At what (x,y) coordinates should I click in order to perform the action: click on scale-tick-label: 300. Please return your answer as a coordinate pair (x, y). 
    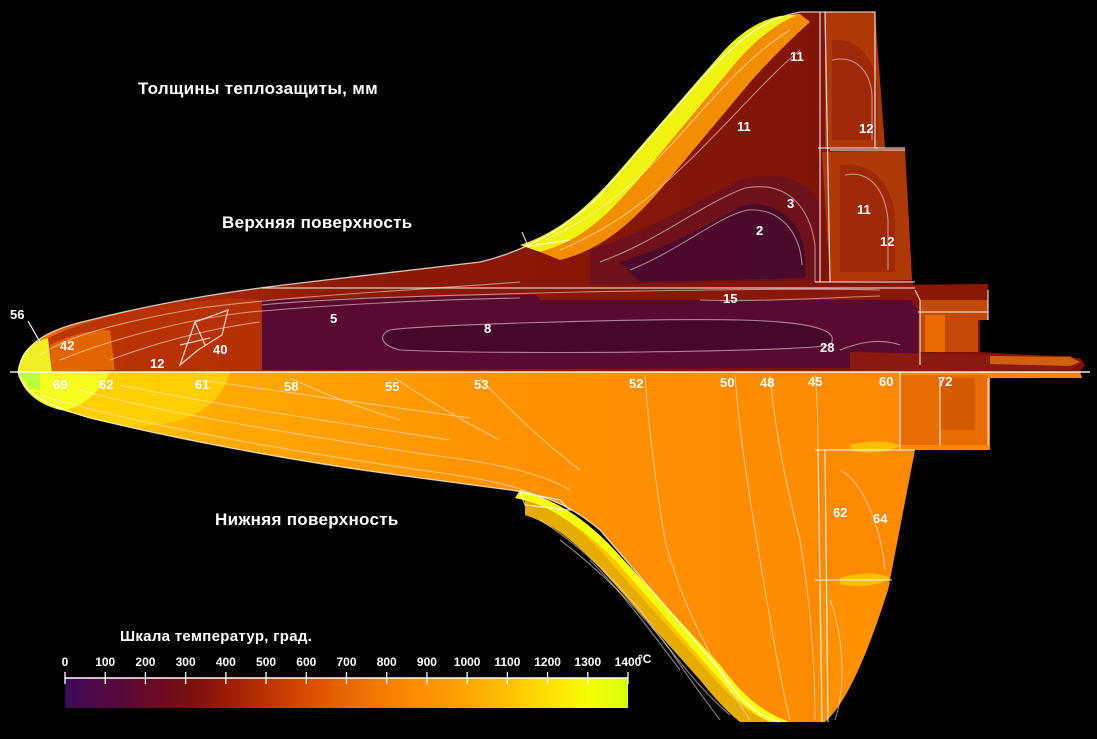
    Looking at the image, I should click on (186, 662).